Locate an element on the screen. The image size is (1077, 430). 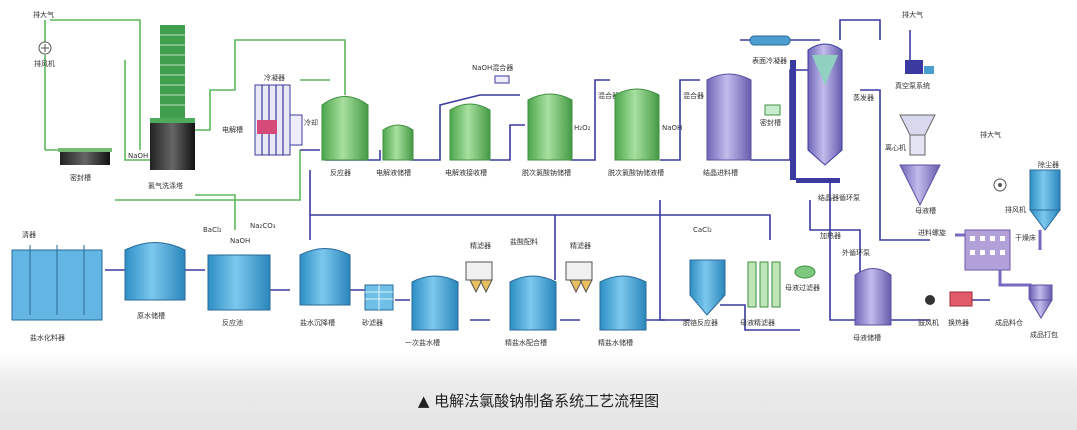
heater-label: 加热器 is located at coordinates (830, 235).